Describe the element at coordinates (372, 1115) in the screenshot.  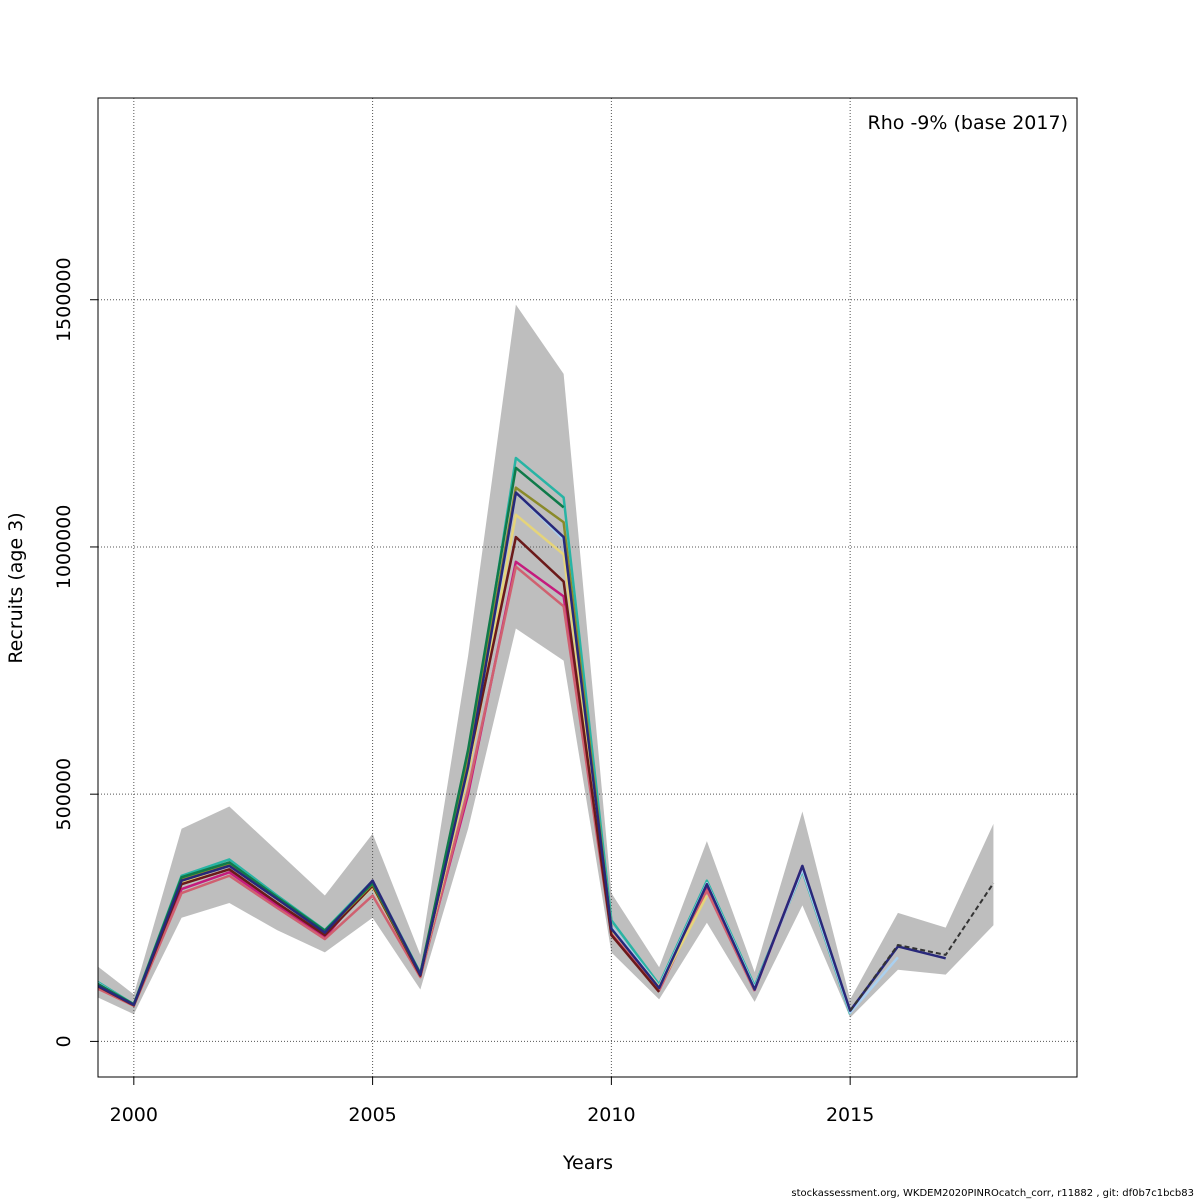
I see `x-tick-label: 2005` at that location.